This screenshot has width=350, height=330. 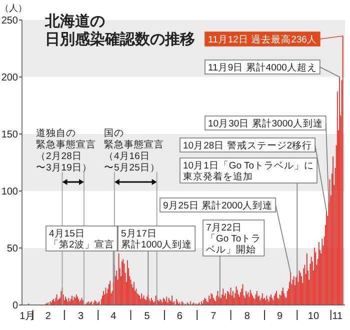 I want to click on y-tick-label: 200, so click(x=9, y=78).